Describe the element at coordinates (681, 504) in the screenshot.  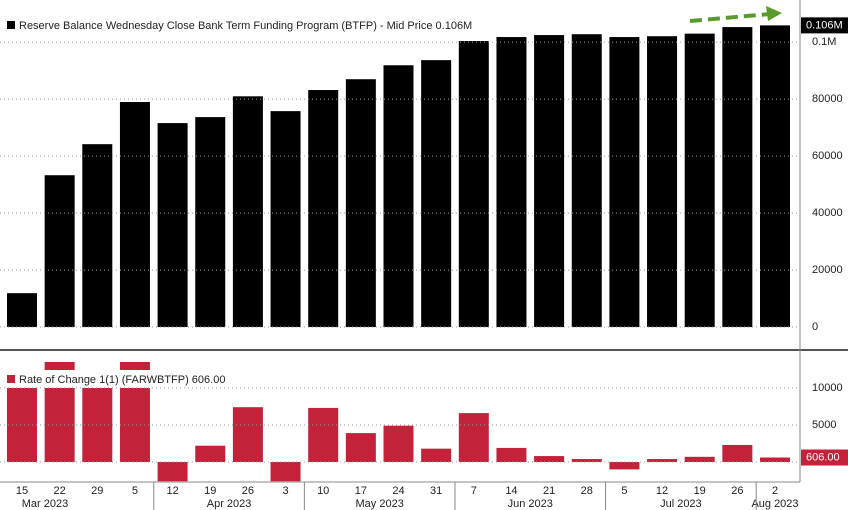
I see `month-label: Jul 2023` at that location.